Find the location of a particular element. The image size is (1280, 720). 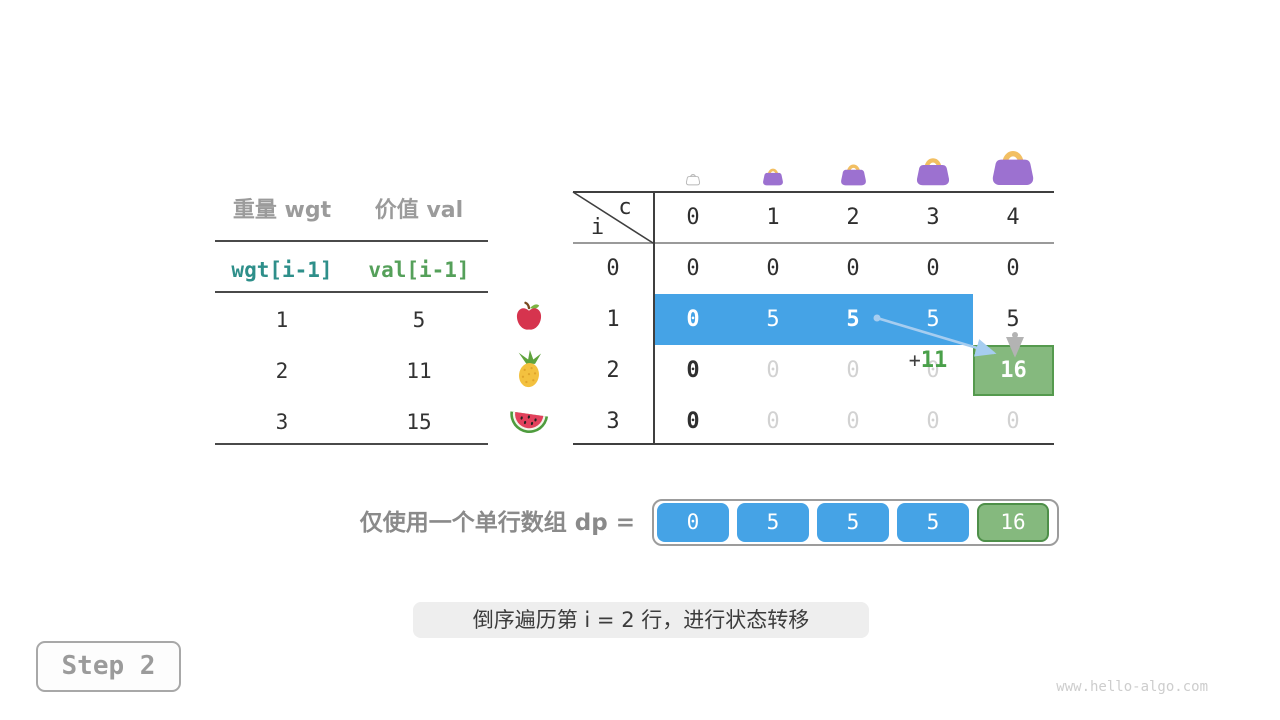

col-label: 1 is located at coordinates (773, 217).